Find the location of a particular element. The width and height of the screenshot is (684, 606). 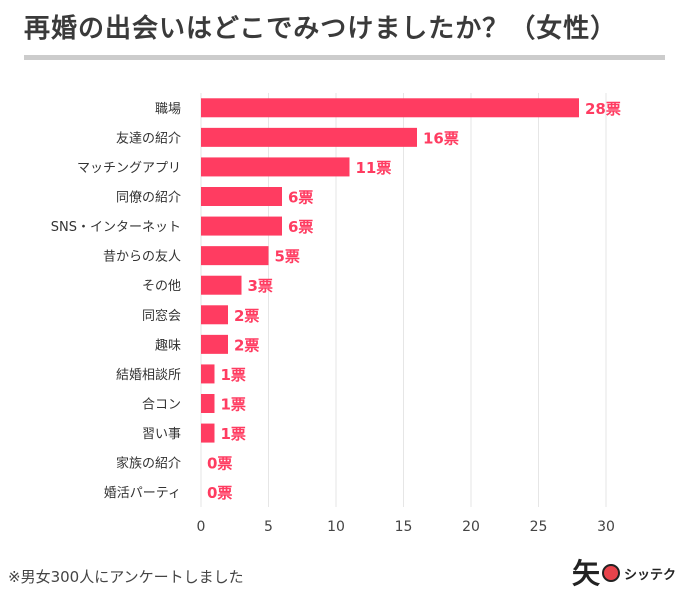

x-tick-label: 5 is located at coordinates (268, 527).